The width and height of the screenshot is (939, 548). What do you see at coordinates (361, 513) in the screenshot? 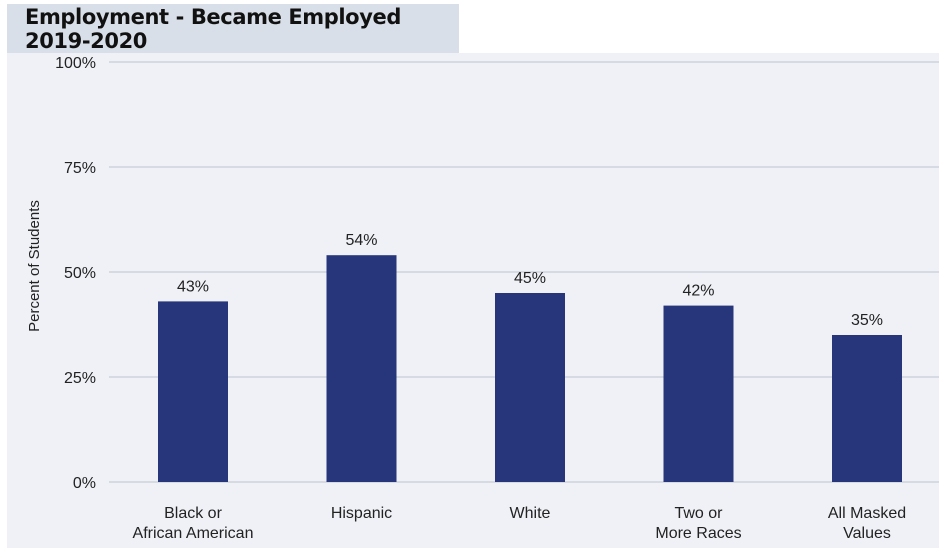
I see `x-tick-label: Hispanic` at bounding box center [361, 513].